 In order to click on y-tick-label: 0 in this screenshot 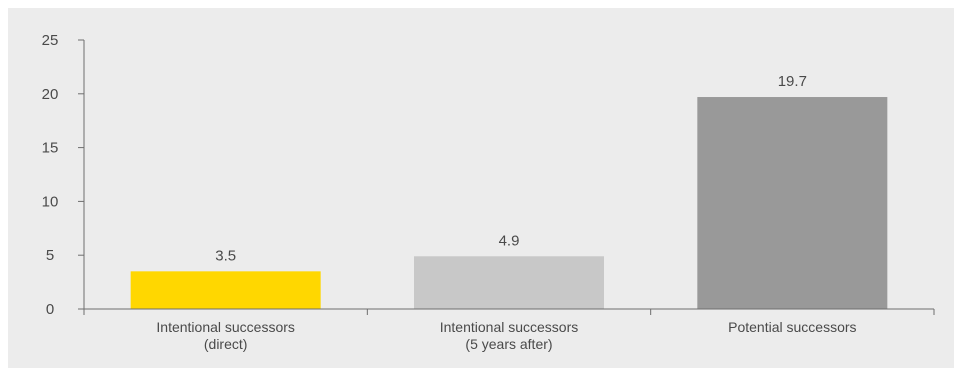, I will do `click(50, 309)`.